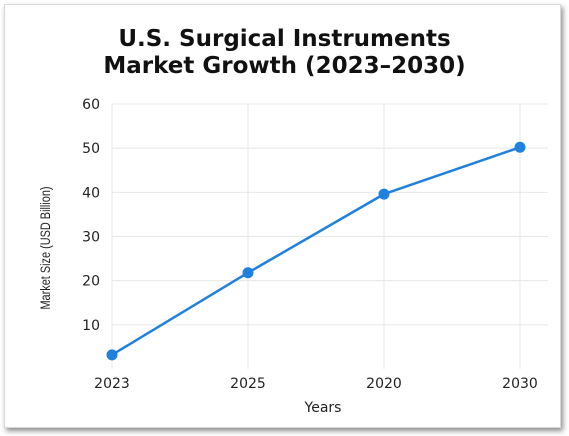 Image resolution: width=569 pixels, height=436 pixels. What do you see at coordinates (284, 39) in the screenshot?
I see `chart-title-line-1: U.S. Surgical Instruments` at bounding box center [284, 39].